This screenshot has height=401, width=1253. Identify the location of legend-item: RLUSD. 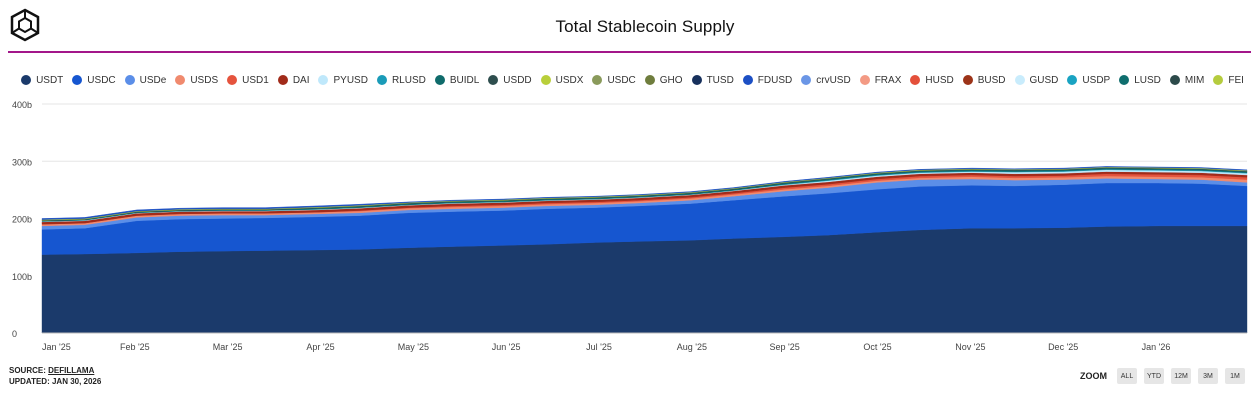
(401, 80).